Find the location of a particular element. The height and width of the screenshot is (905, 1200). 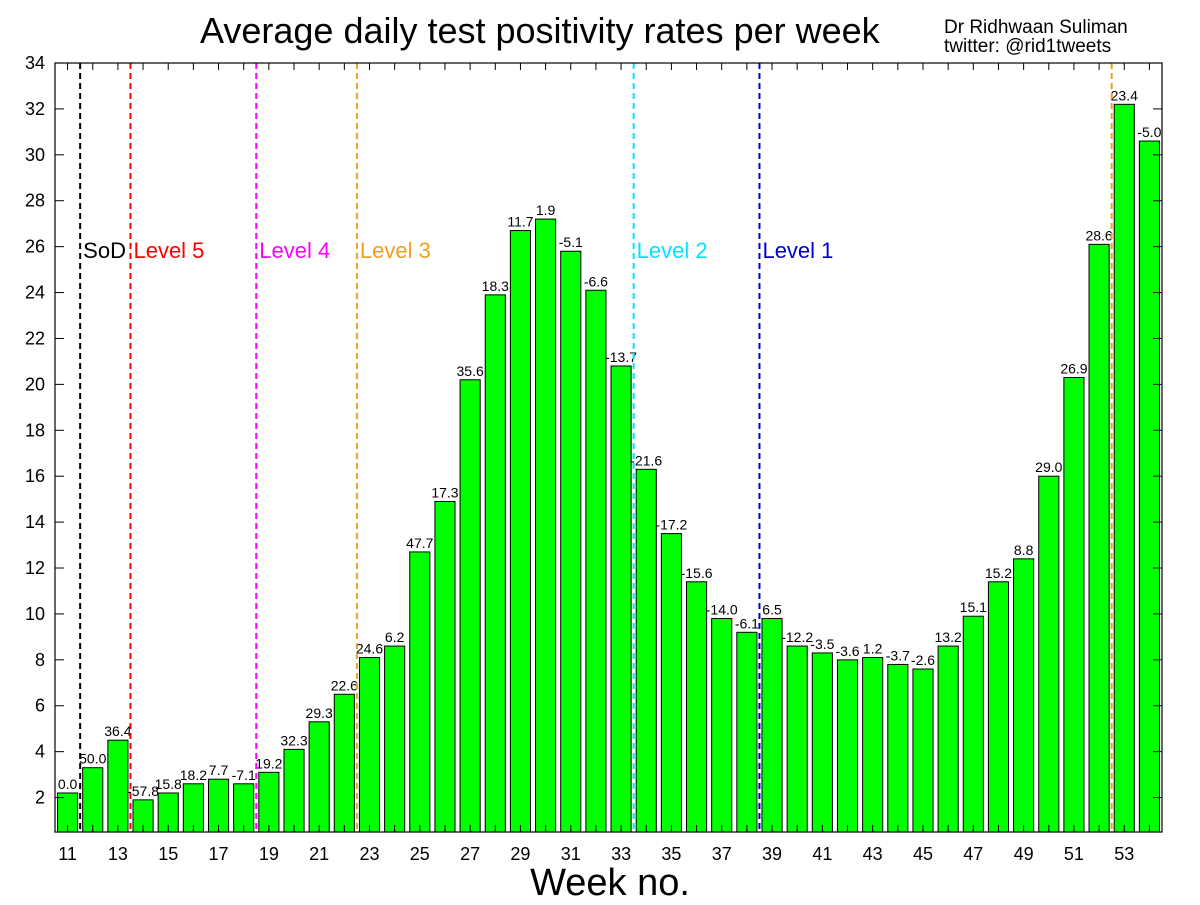

level-label: Level 4 is located at coordinates (294, 250).